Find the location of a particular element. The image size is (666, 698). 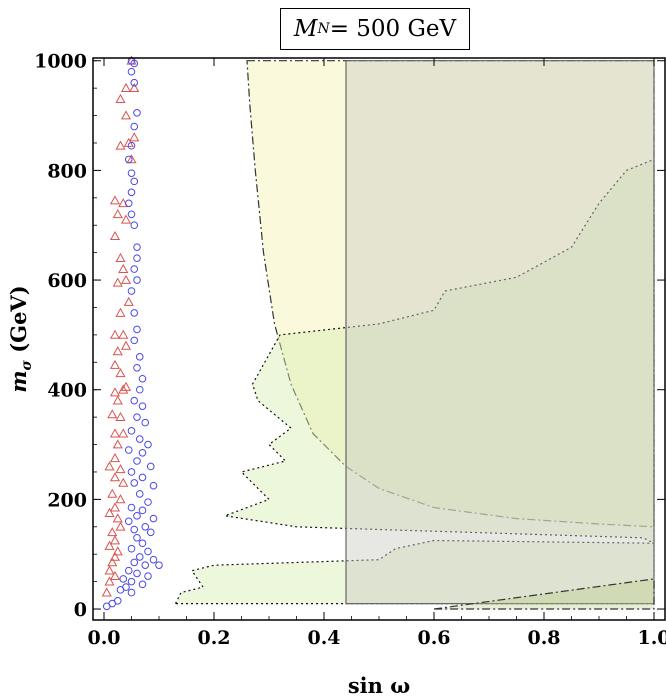

y-tick-label: 400 is located at coordinates (67, 391).